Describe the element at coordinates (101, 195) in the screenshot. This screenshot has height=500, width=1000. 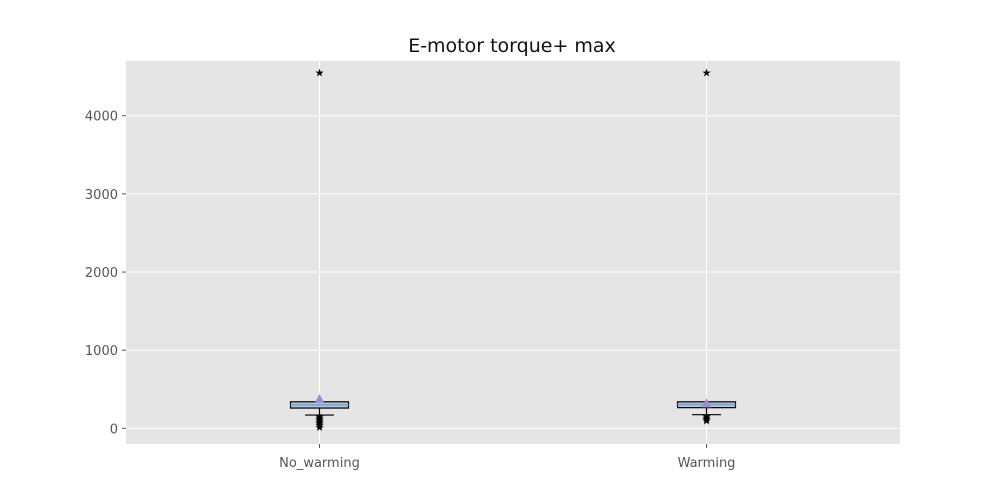
I see `y-tick-label: 3000` at that location.